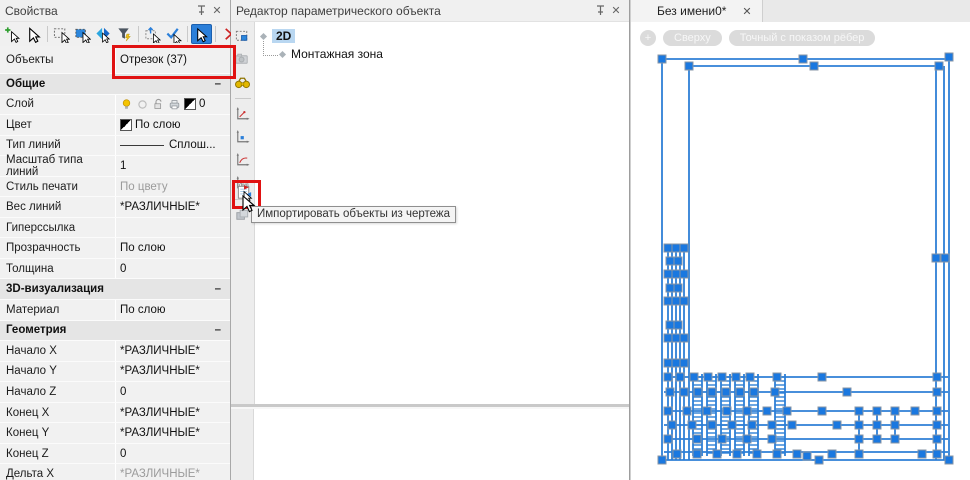 Image resolution: width=970 pixels, height=480 pixels. What do you see at coordinates (201, 34) in the screenshot?
I see `selection-mode-icon` at bounding box center [201, 34].